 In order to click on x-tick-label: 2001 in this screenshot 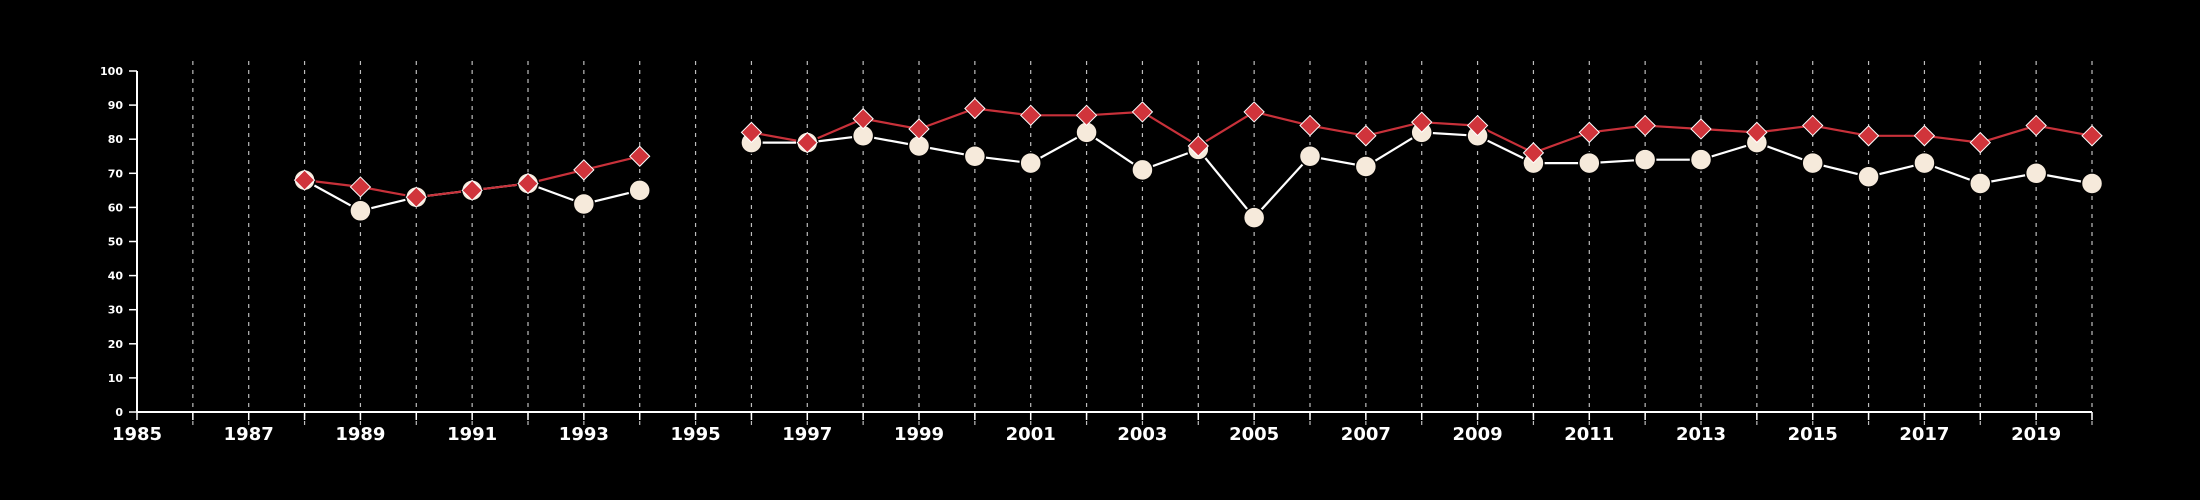, I will do `click(1031, 434)`.